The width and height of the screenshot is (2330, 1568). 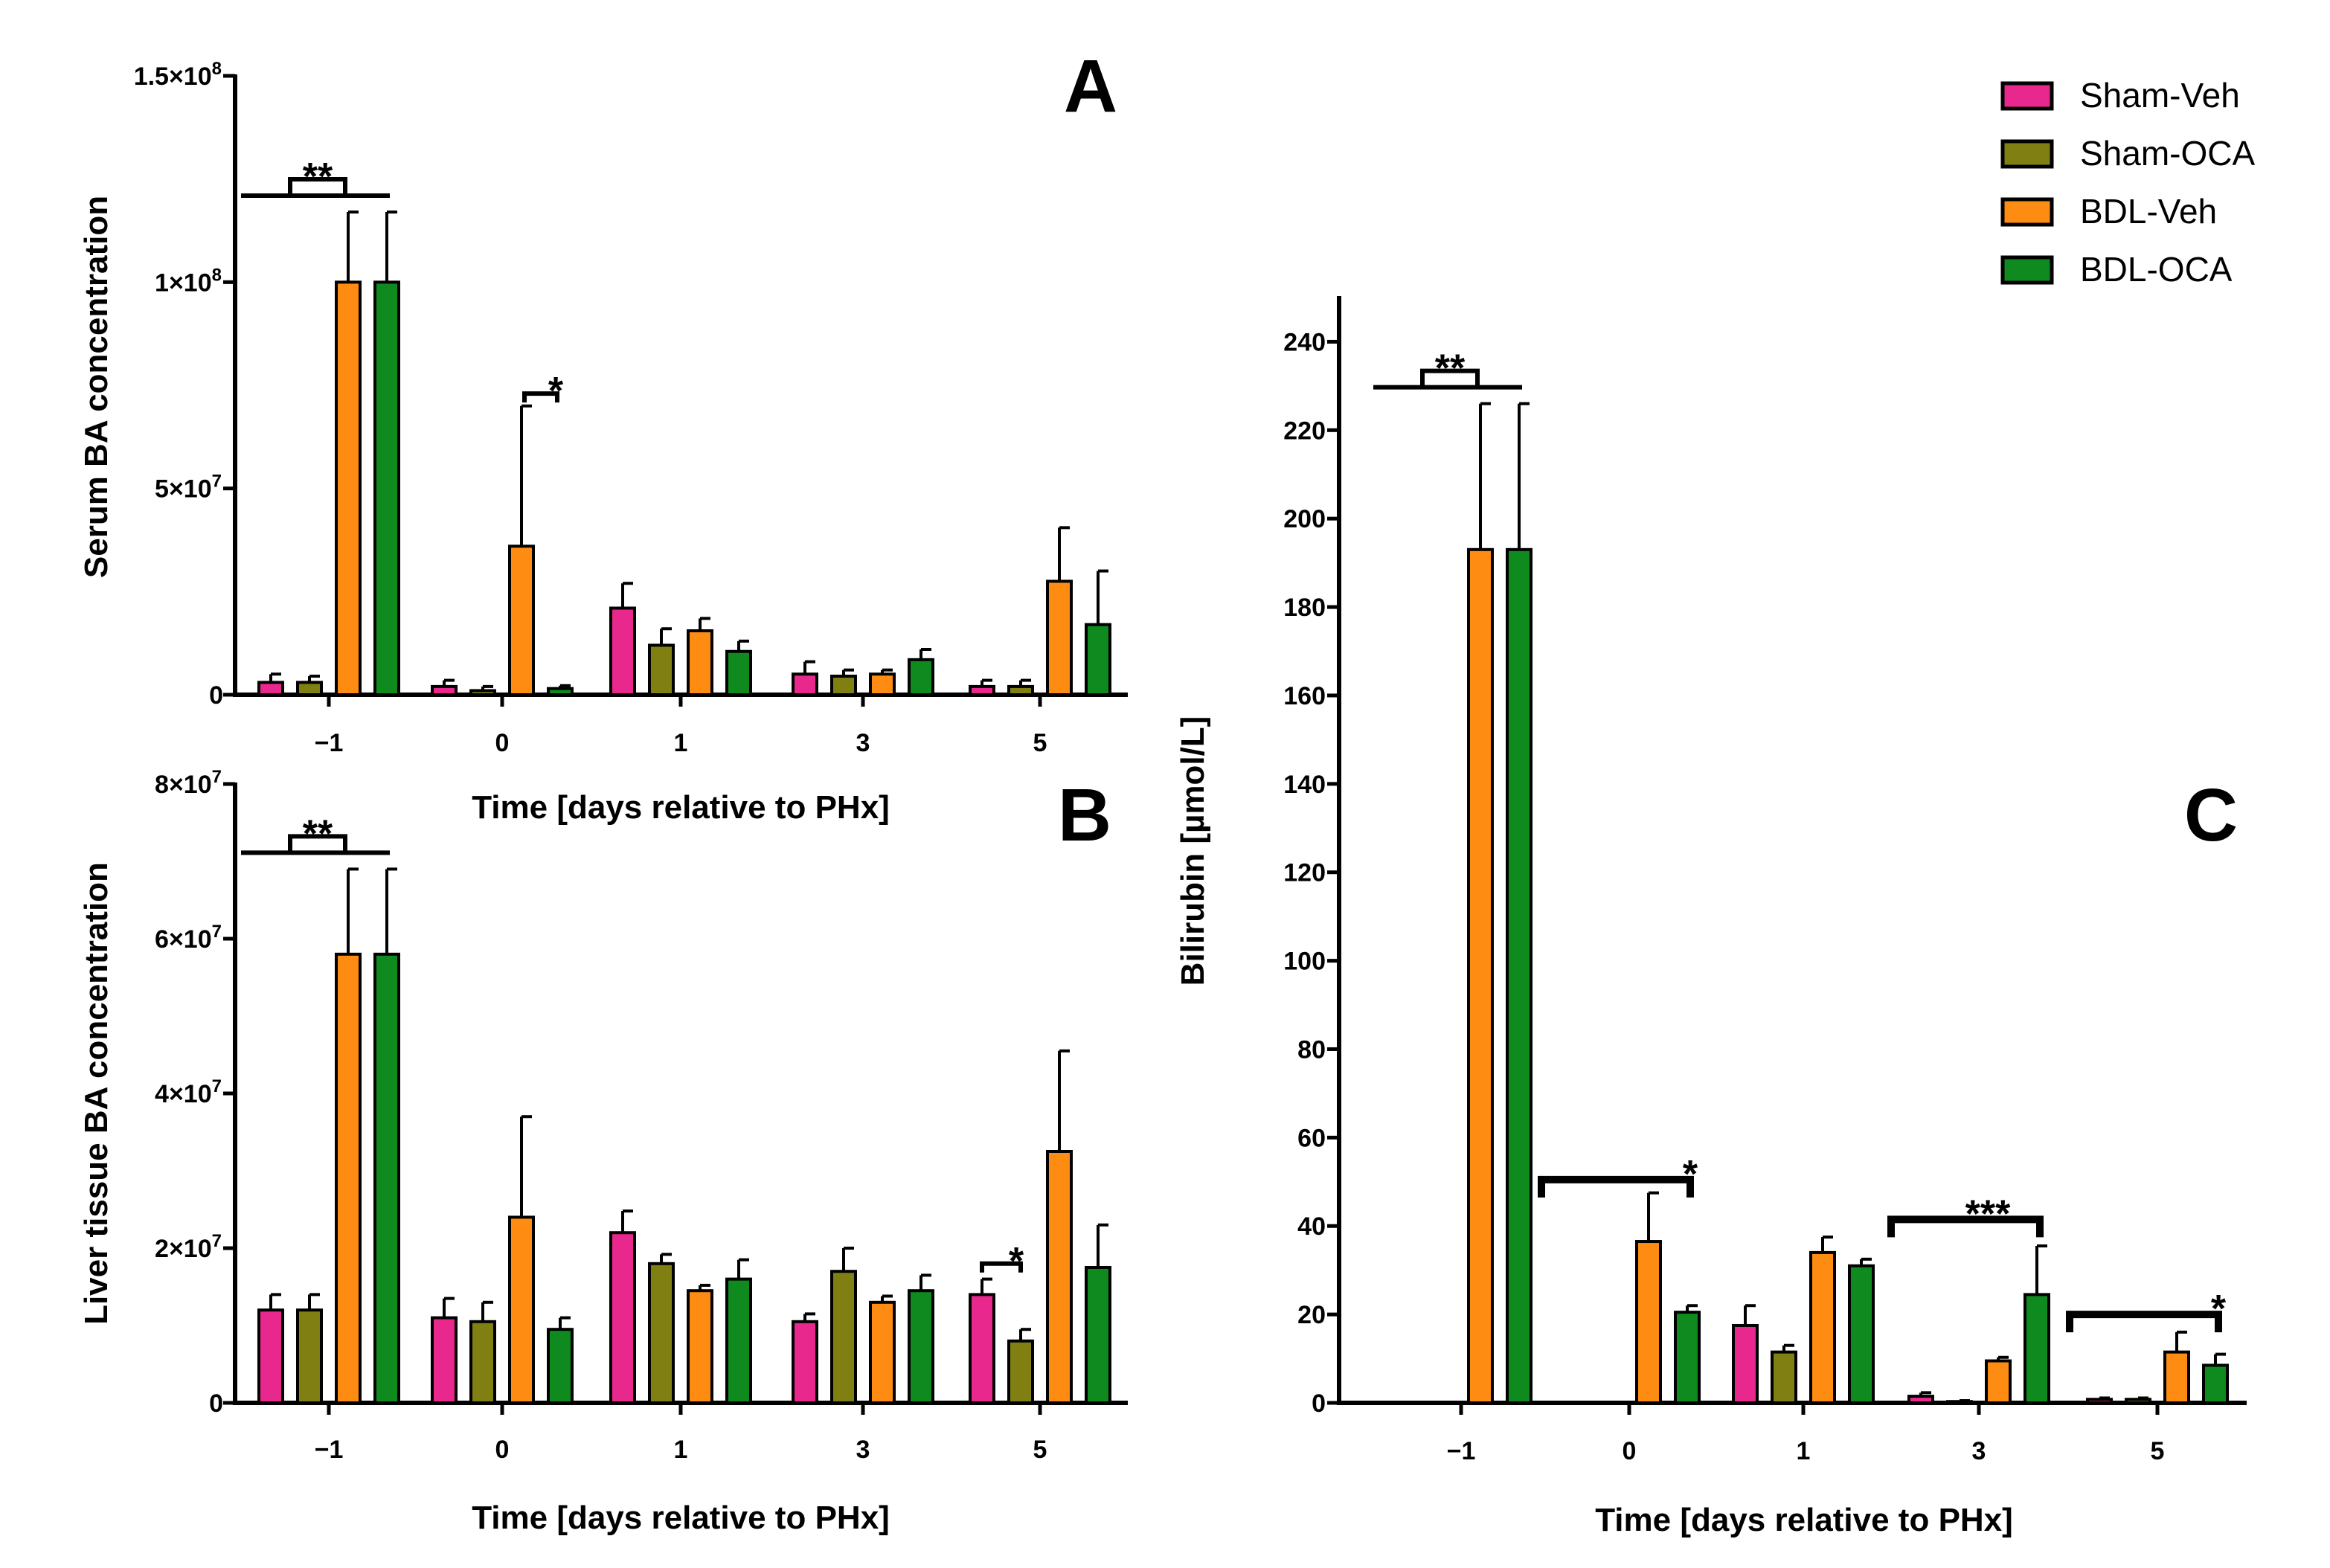 What do you see at coordinates (329, 743) in the screenshot?
I see `panel-a-xtick-label: −1` at bounding box center [329, 743].